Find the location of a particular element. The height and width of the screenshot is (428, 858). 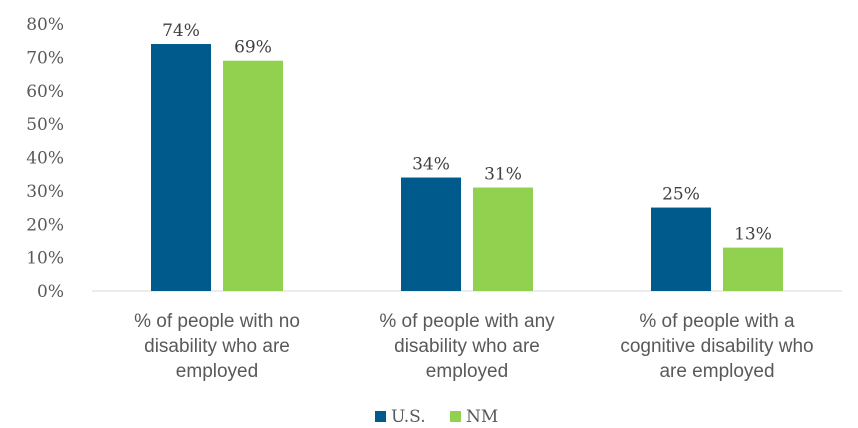

data-label: 31% is located at coordinates (503, 175).